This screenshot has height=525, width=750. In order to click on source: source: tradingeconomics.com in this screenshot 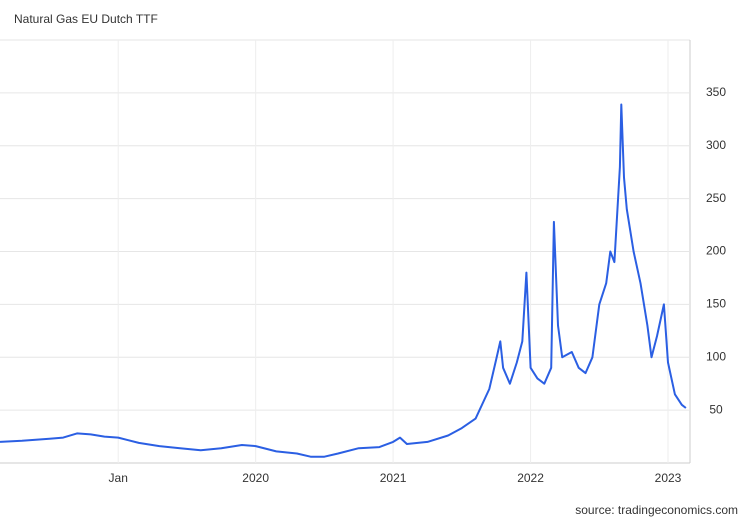, I will do `click(656, 510)`.